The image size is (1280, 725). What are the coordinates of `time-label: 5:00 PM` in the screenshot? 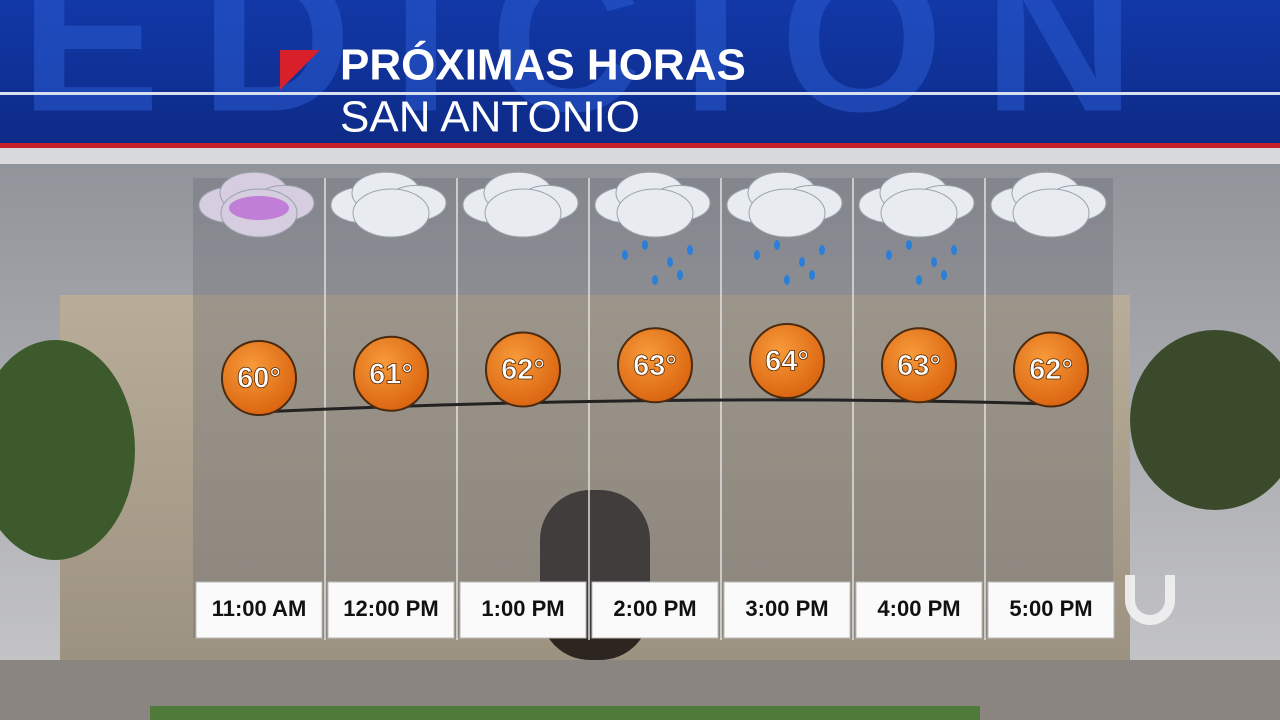 It's located at (1050, 608).